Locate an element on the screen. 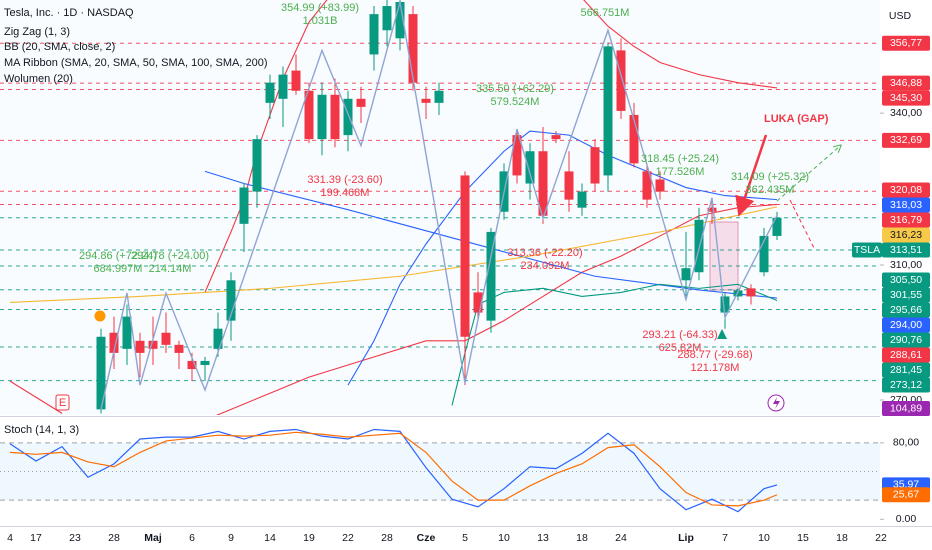 The image size is (932, 550). zigzag-label: 234.092M is located at coordinates (545, 266).